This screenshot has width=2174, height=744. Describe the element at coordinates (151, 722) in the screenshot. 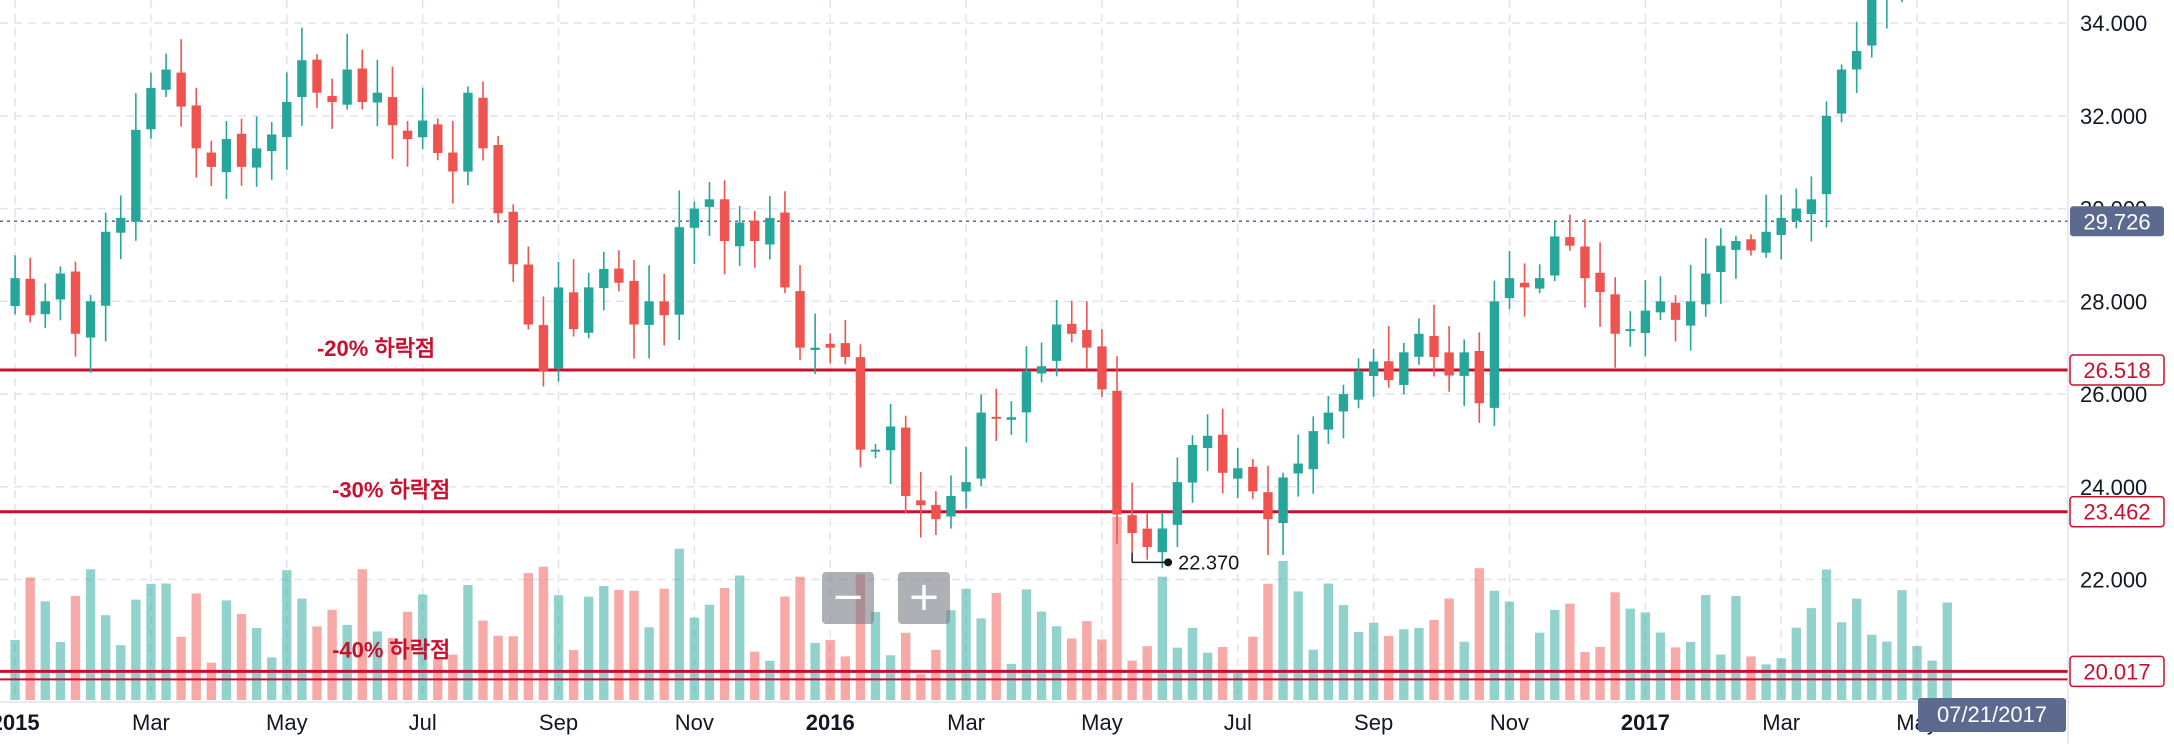

I see `time-tick-label: Mar` at that location.